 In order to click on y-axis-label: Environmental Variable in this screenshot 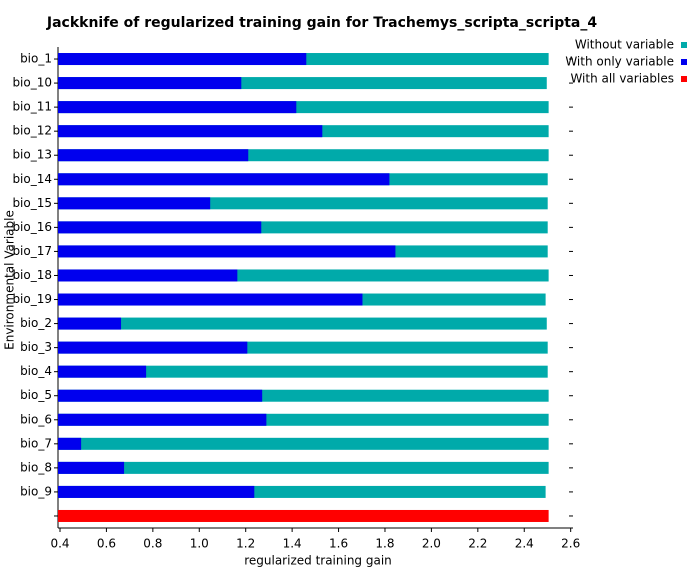, I will do `click(10, 280)`.